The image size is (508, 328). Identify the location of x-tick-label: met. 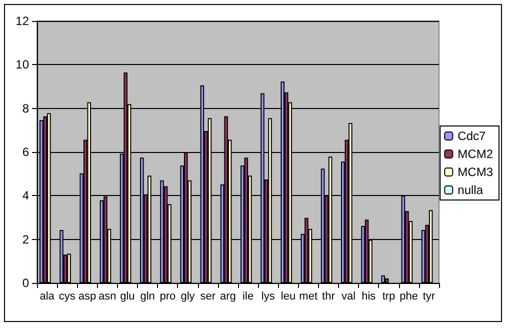
(308, 296).